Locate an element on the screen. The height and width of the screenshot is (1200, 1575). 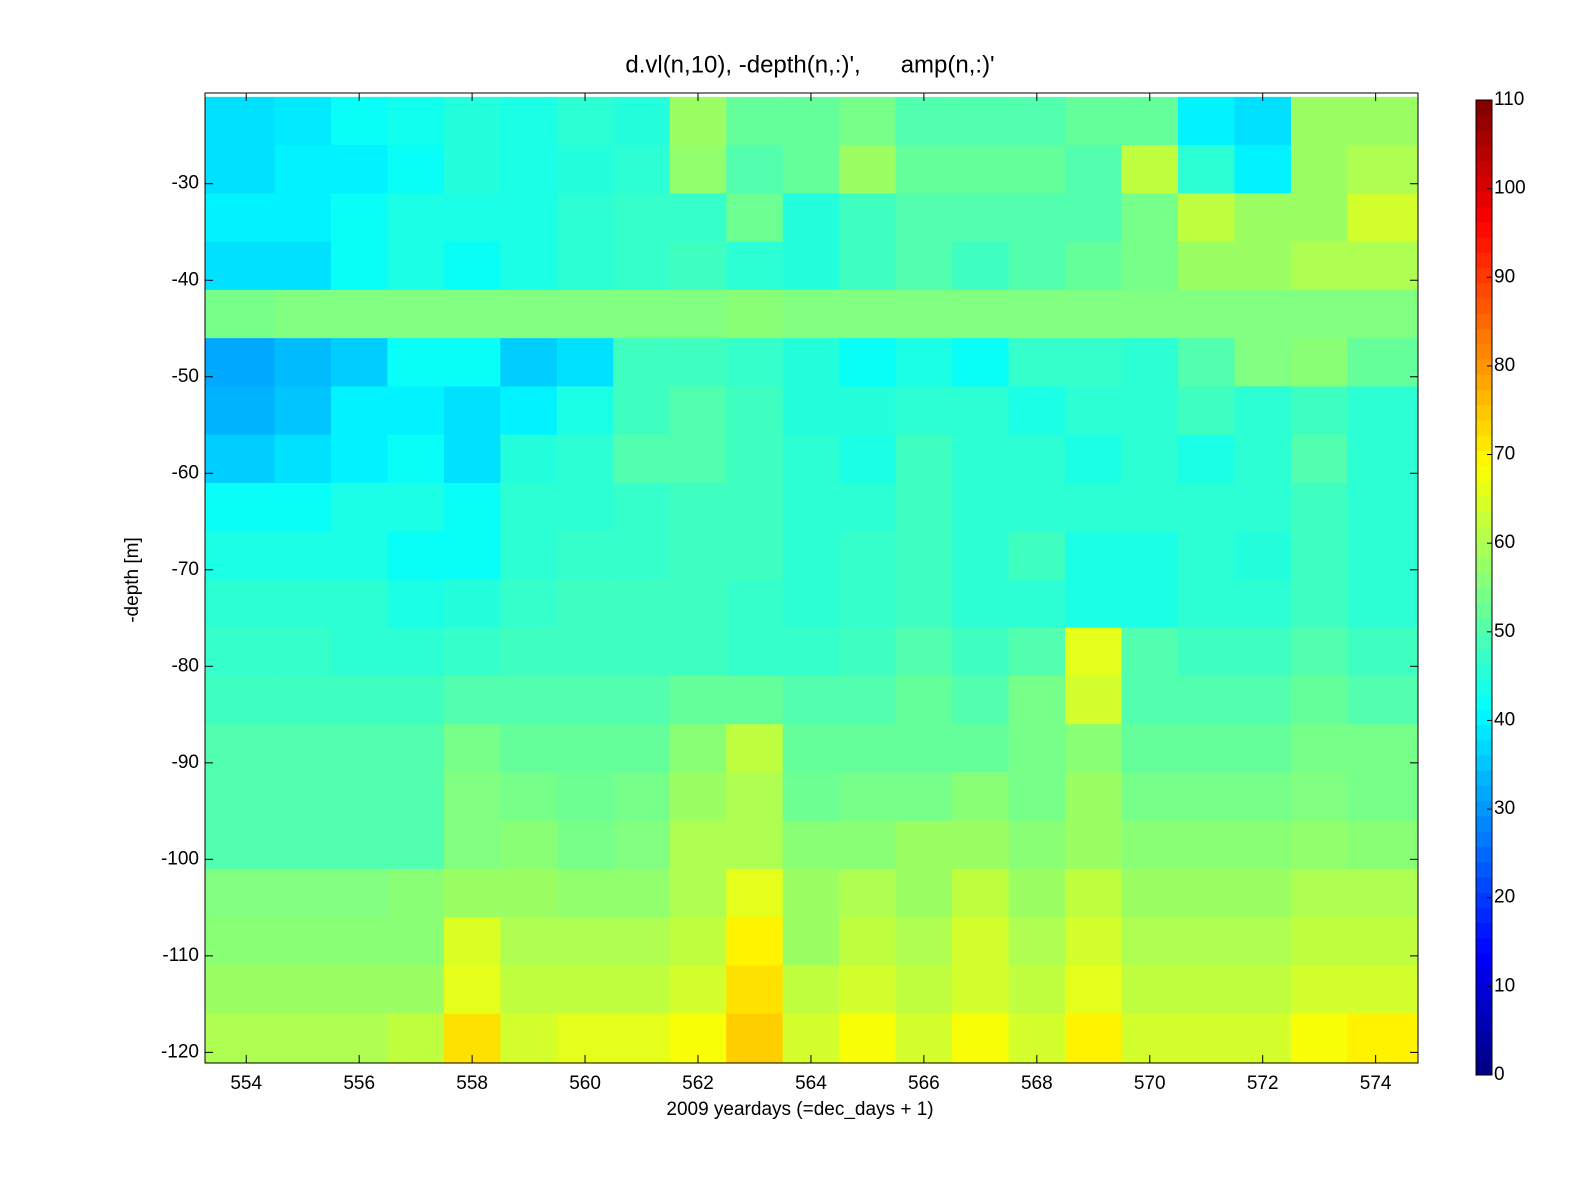
y-tick-label: -40 is located at coordinates (185, 279).